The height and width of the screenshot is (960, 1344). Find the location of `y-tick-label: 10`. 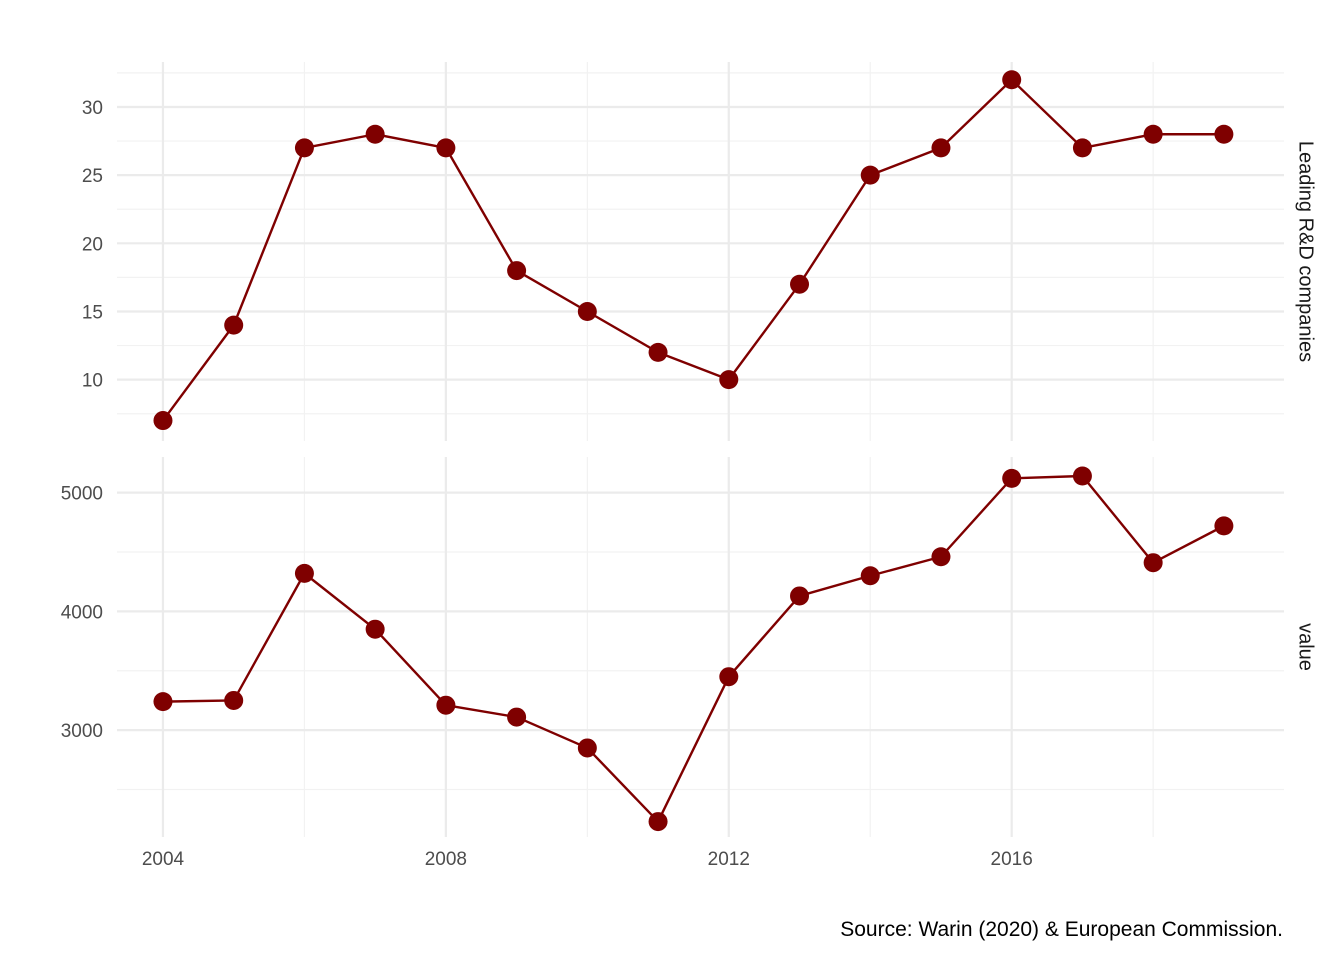

y-tick-label: 10 is located at coordinates (92, 381).